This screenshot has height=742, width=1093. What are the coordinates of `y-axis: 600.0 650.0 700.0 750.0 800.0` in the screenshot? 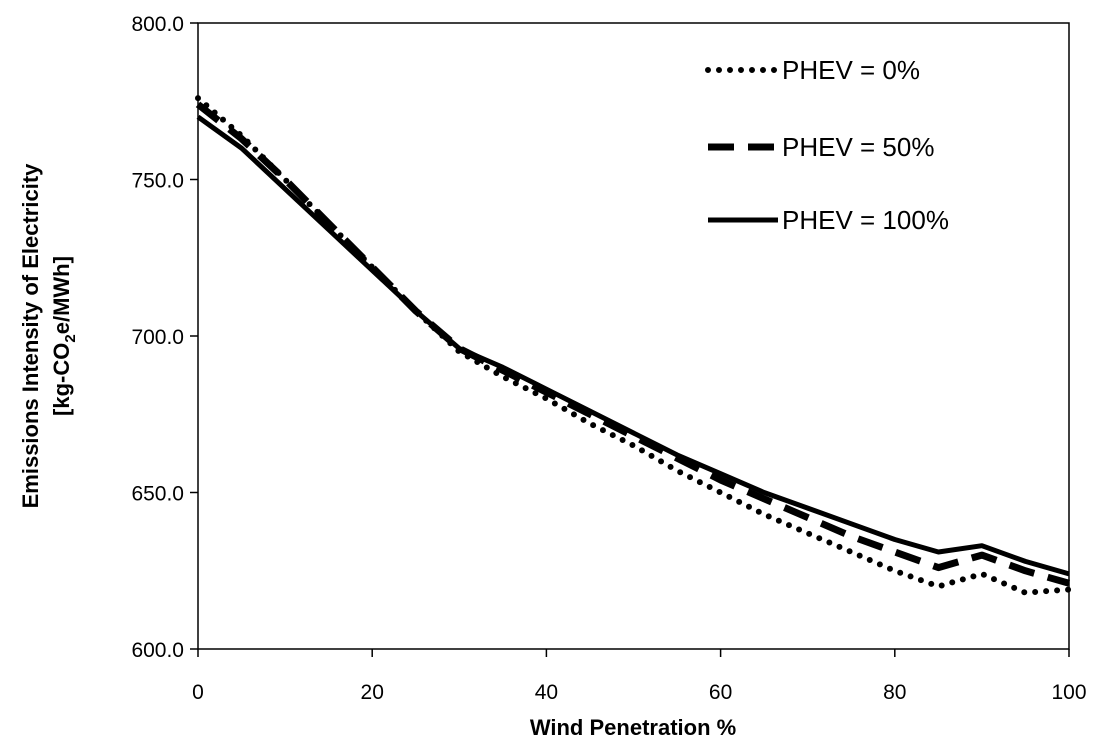 It's located at (164, 337).